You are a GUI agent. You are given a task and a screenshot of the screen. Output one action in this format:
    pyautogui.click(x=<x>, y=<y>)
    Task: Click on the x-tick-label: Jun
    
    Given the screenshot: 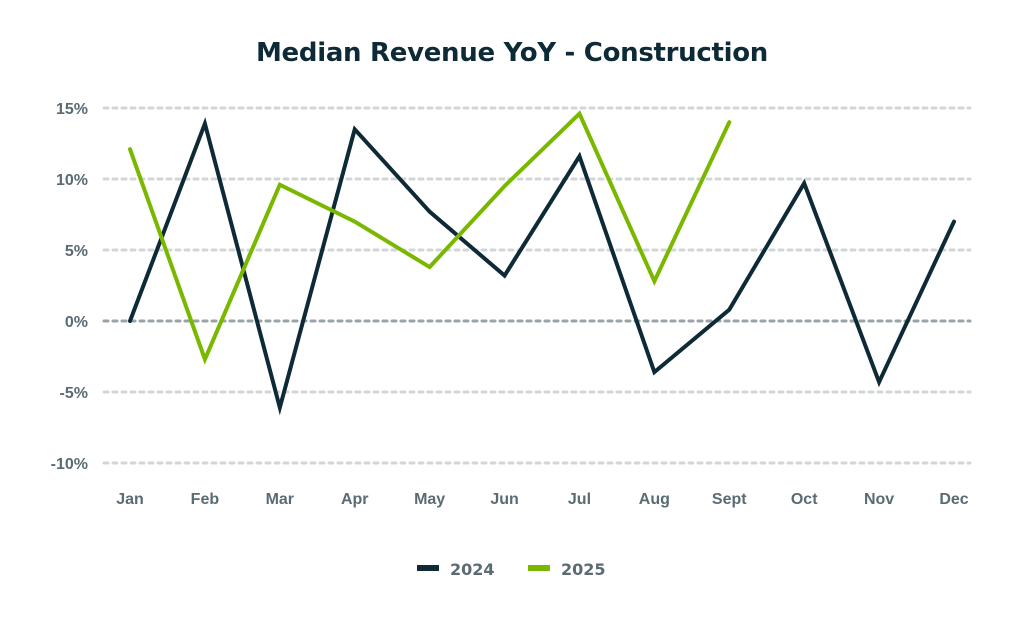 What is the action you would take?
    pyautogui.click(x=504, y=499)
    